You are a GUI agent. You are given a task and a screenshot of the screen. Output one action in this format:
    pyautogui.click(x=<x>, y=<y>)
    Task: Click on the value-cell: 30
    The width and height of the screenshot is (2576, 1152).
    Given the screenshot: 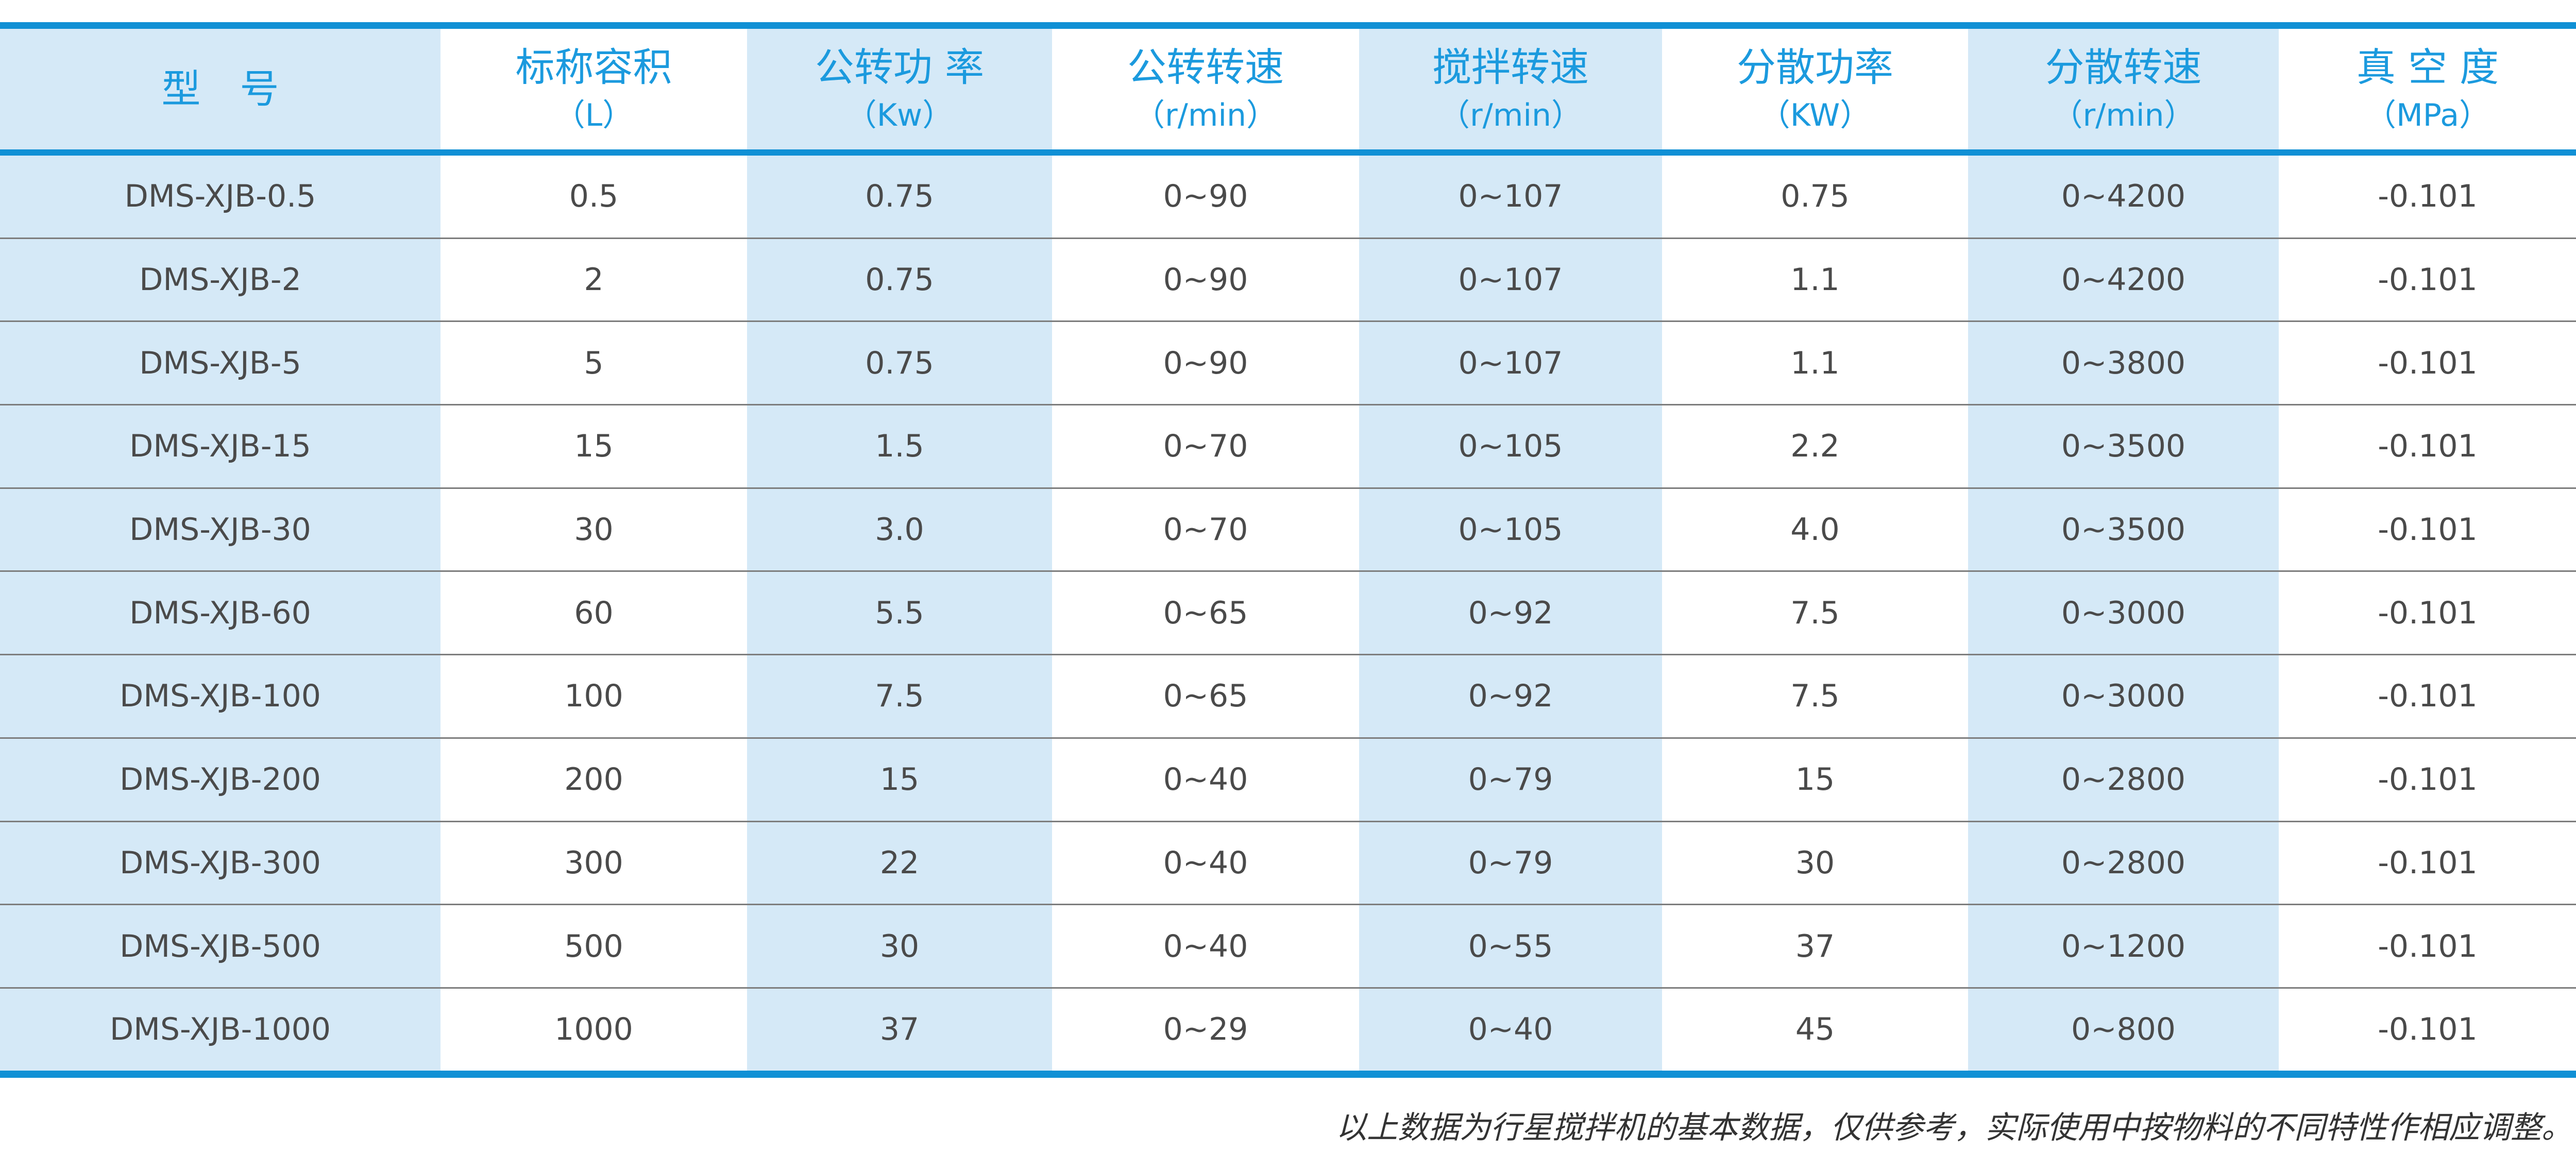 What is the action you would take?
    pyautogui.click(x=899, y=946)
    